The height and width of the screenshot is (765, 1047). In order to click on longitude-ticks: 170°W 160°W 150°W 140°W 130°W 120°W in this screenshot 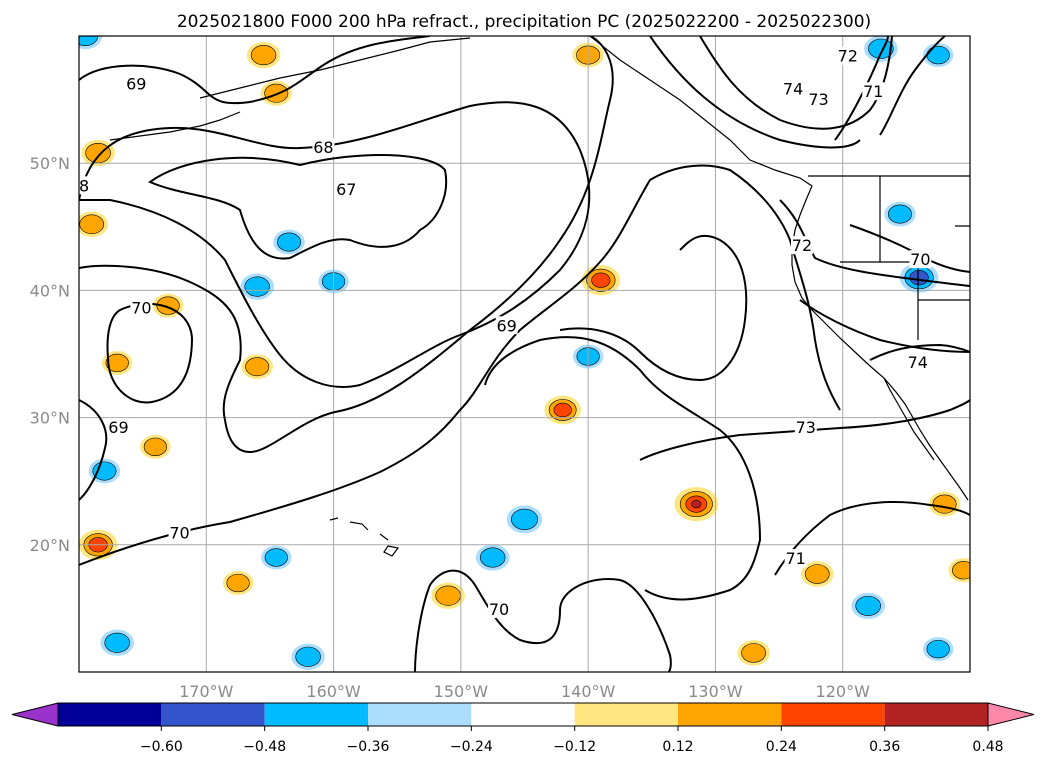, I will do `click(524, 691)`.